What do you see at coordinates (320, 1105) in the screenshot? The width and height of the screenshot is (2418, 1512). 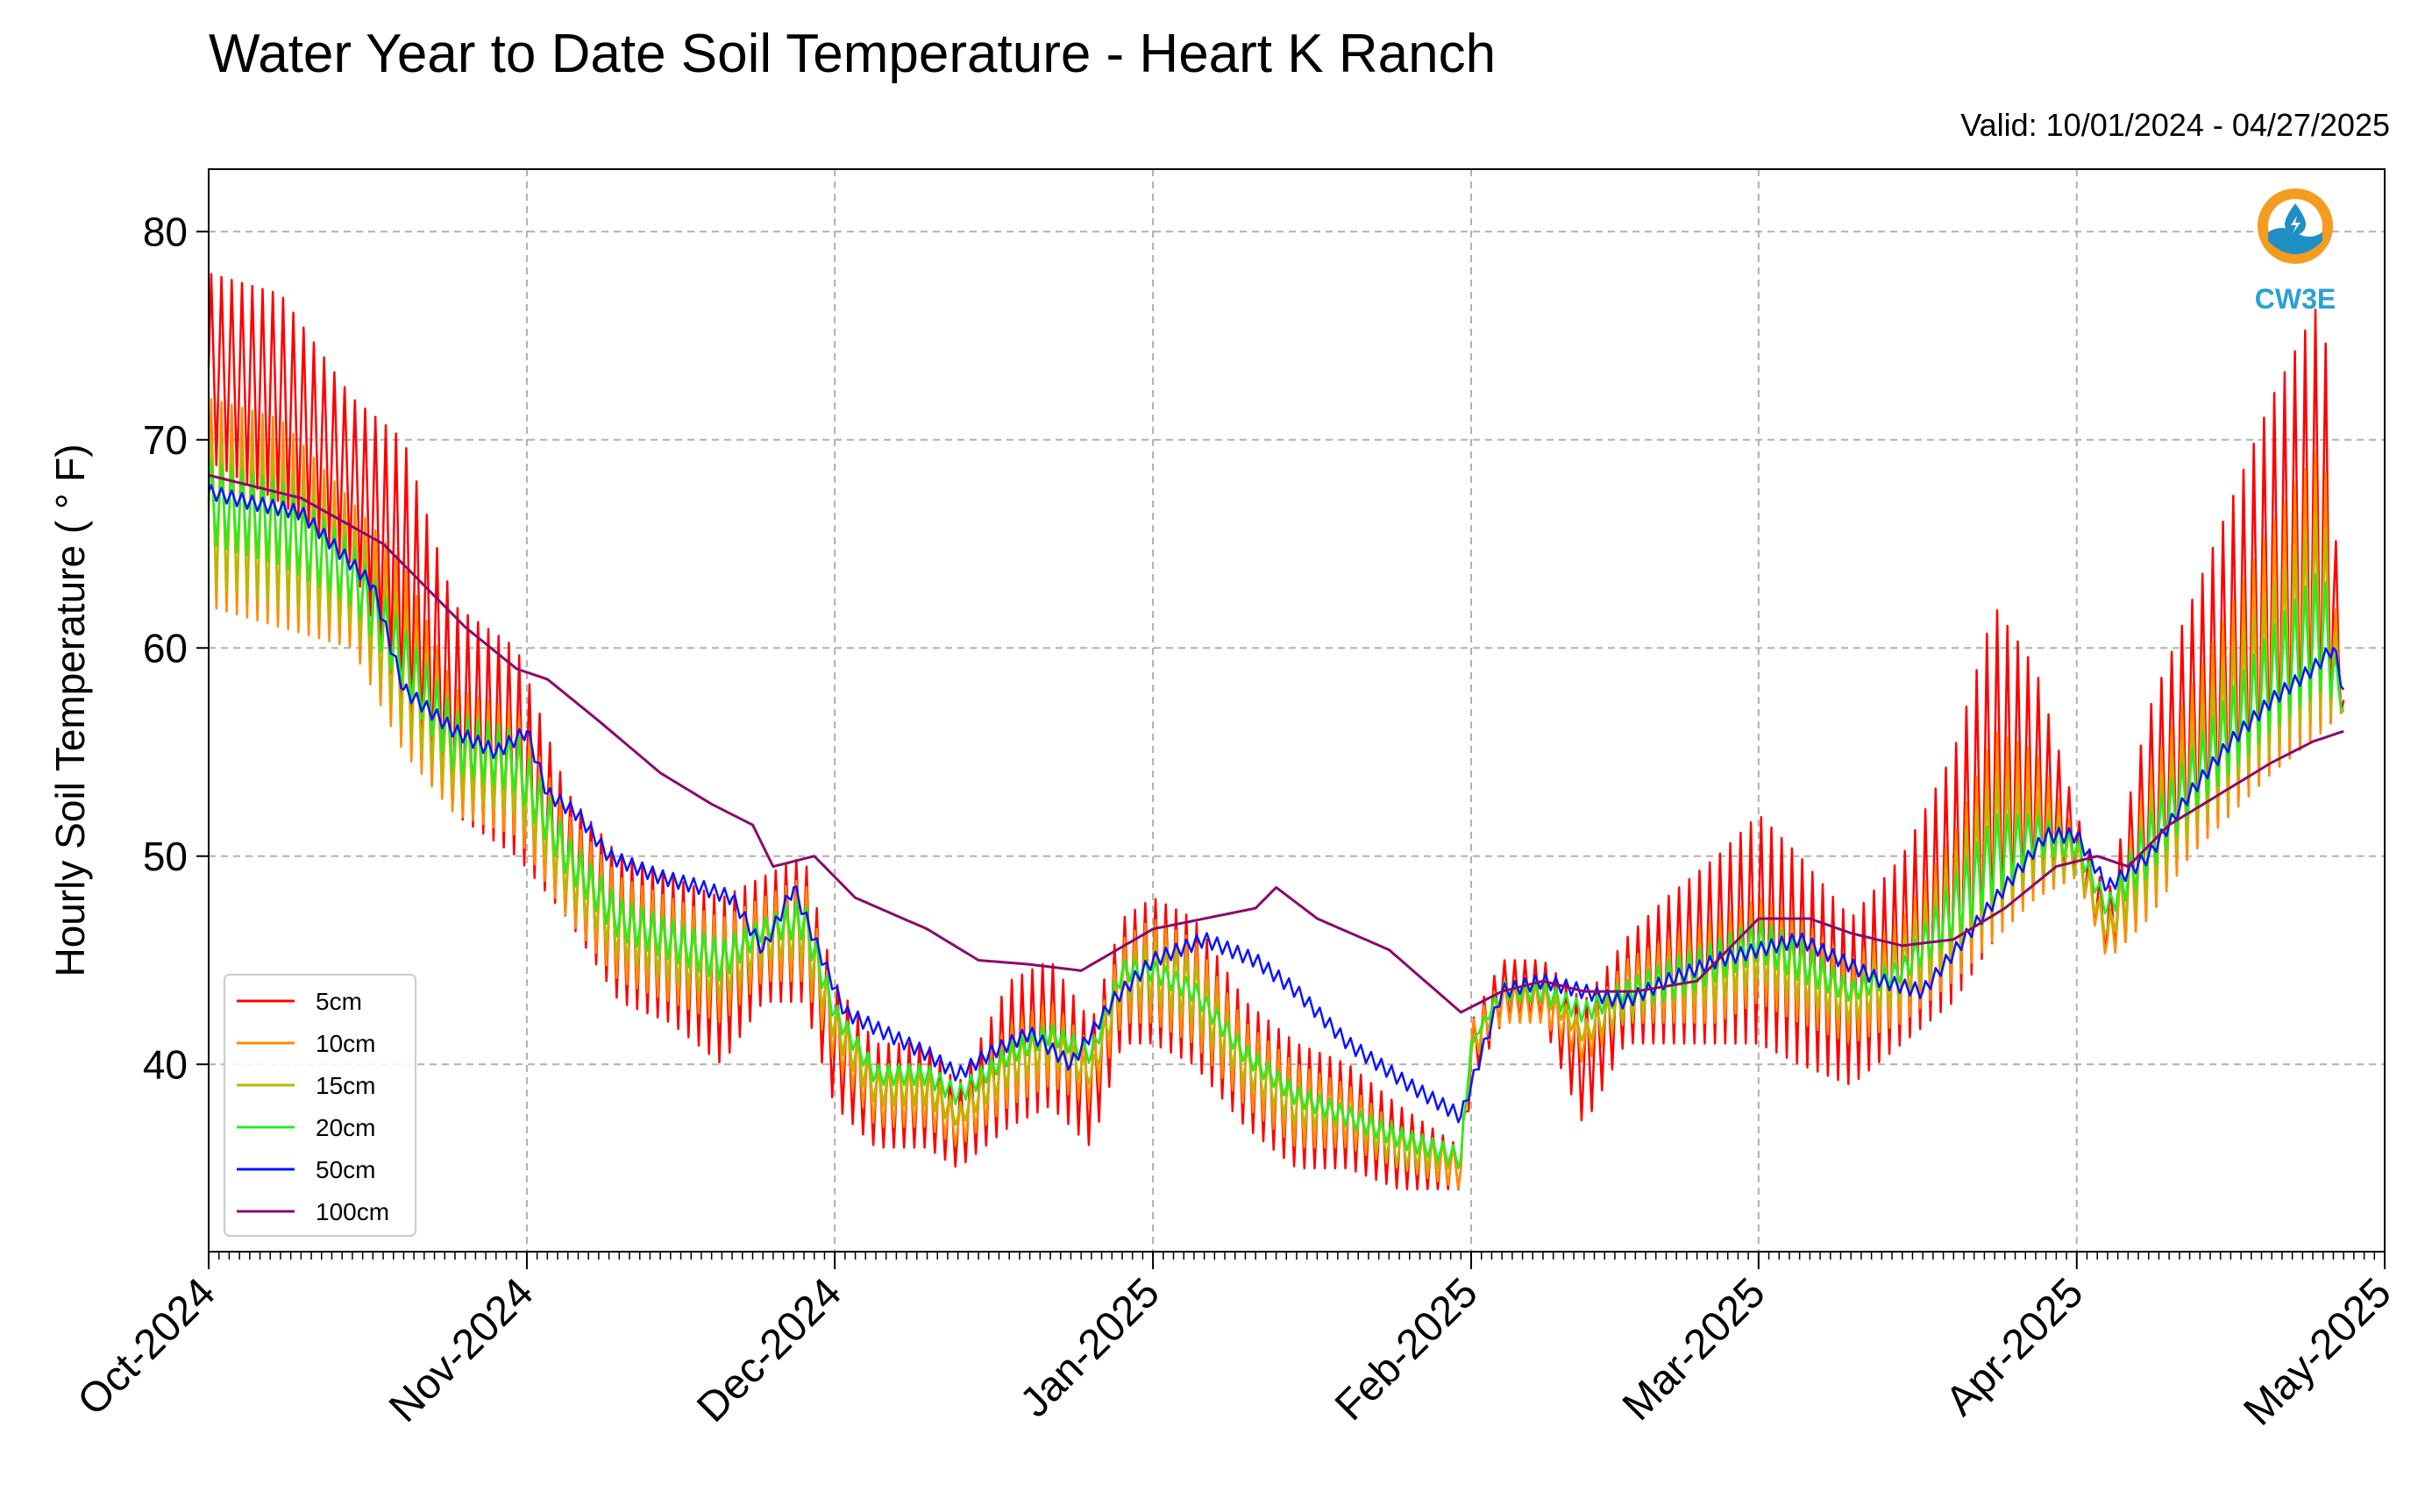 I see `legend: 5cm 10cm 15cm 20cm 50cm 100cm` at bounding box center [320, 1105].